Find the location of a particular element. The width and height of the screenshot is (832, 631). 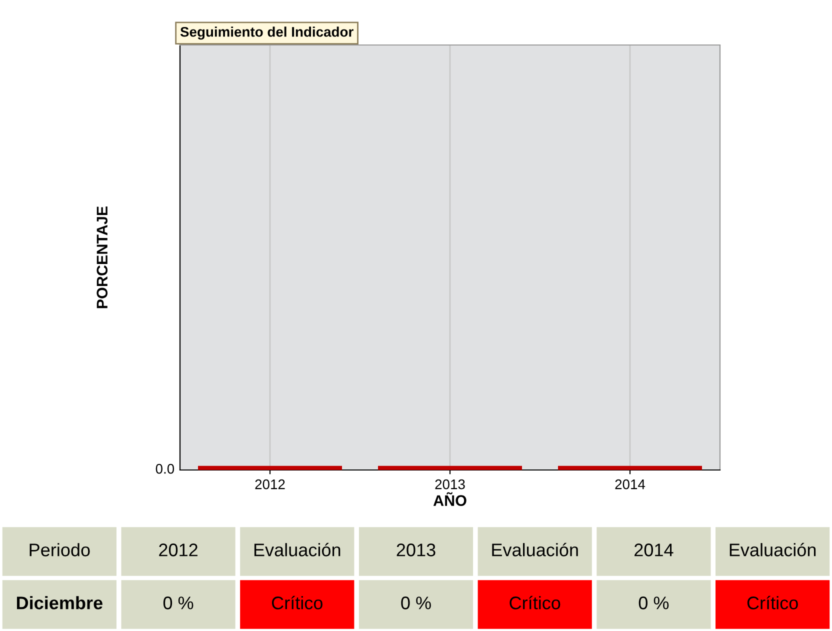

text: AÑO is located at coordinates (449, 499).